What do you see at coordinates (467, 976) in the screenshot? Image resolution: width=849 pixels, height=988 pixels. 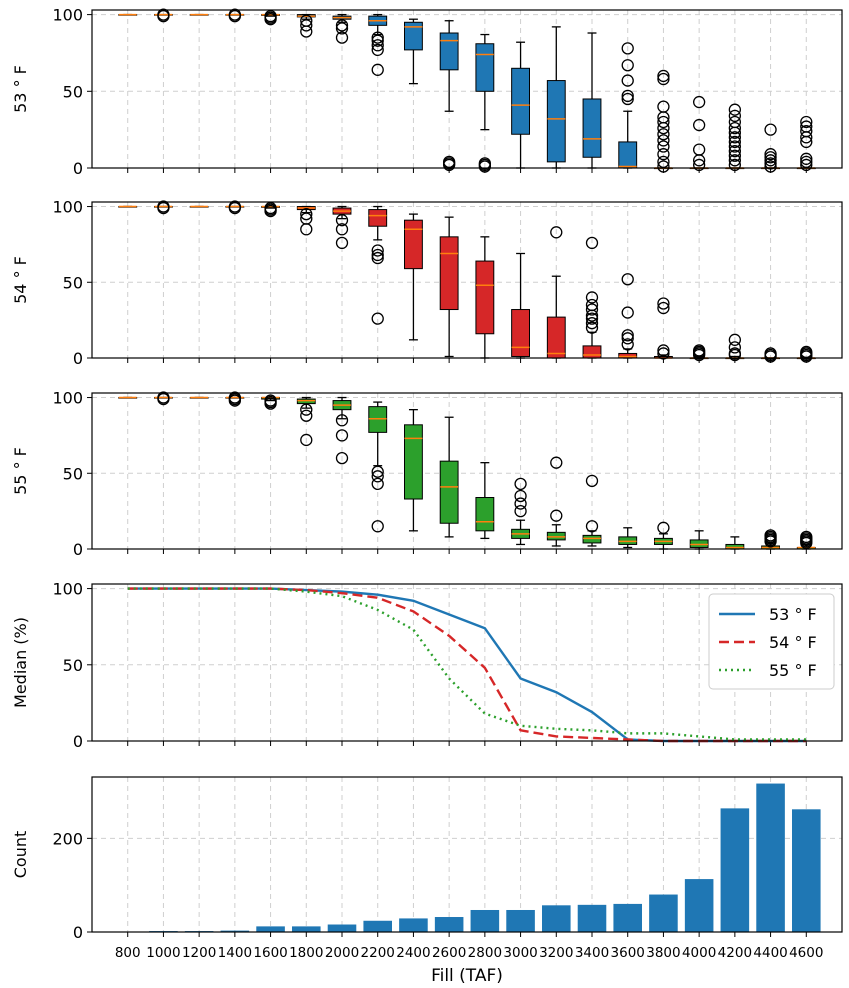 I see `x-axis-label: Fill (TAF)` at bounding box center [467, 976].